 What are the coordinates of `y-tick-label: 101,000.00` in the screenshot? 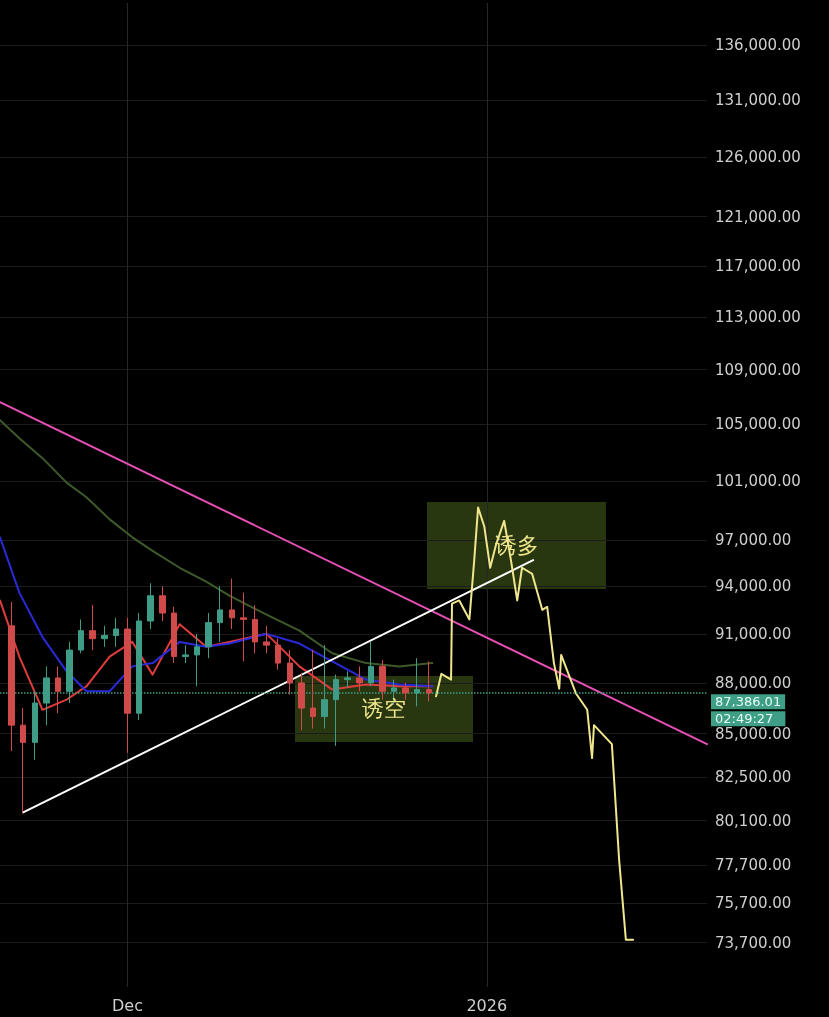 It's located at (758, 481).